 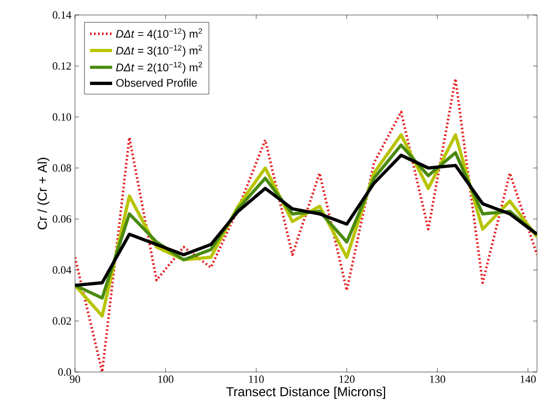 I want to click on legend-label: DΔt = 3(10$^{−12}$) m$^{2}$, so click(x=159, y=51).